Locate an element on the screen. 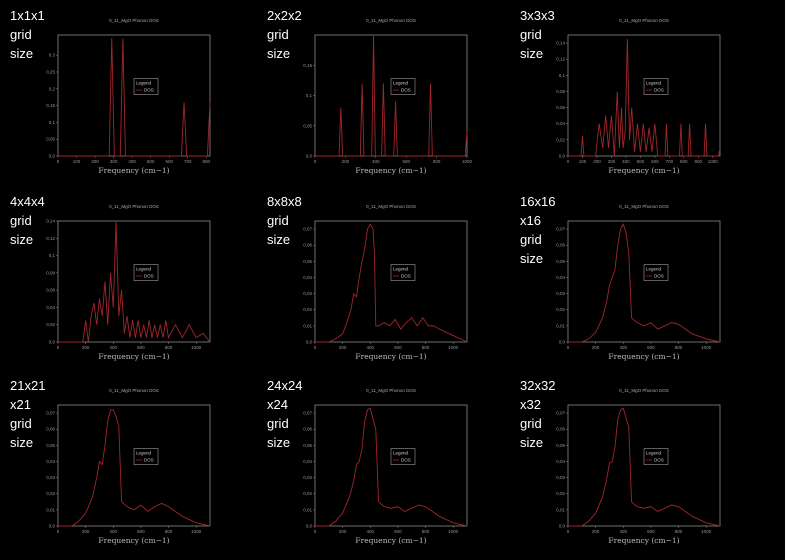 The image size is (785, 560). panel-label: 16x16 x16 grid size is located at coordinates (539, 230).